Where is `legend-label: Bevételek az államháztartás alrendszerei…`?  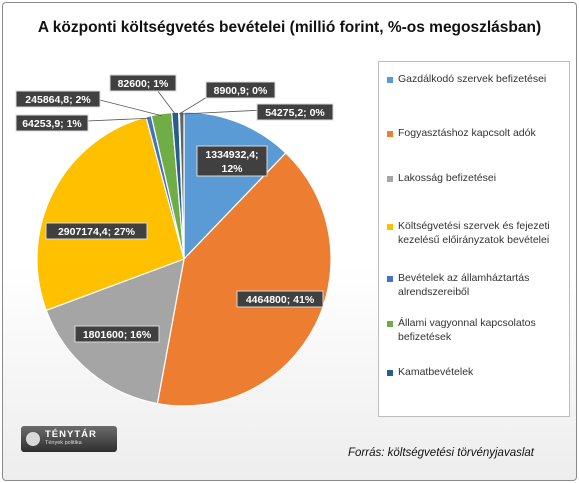 legend-label: Bevételek az államháztartás alrendszerei… is located at coordinates (464, 285).